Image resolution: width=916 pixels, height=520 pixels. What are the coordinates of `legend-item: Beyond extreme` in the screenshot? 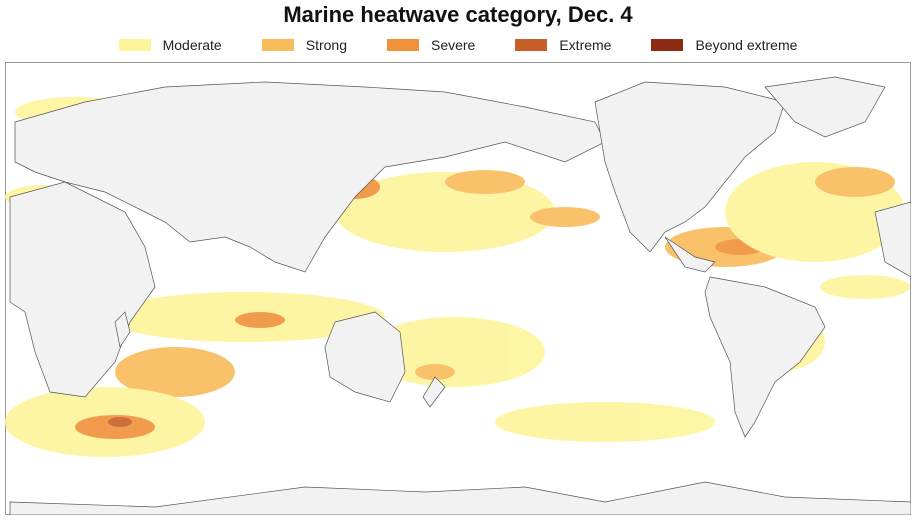 It's located at (724, 45).